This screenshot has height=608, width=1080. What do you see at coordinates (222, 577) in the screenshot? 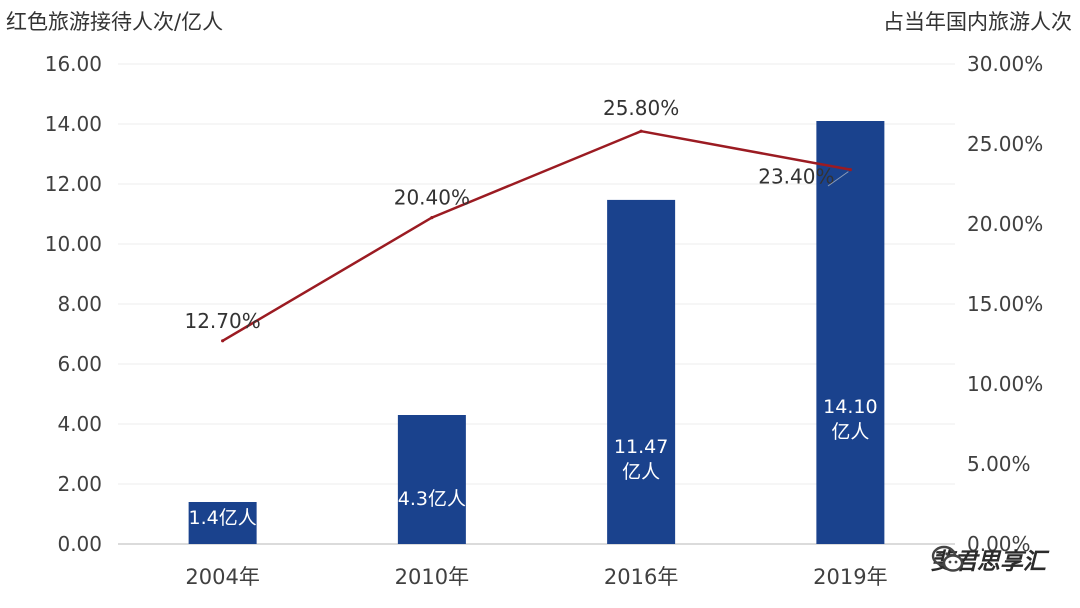
I see `x-tick-label: 2004年` at bounding box center [222, 577].